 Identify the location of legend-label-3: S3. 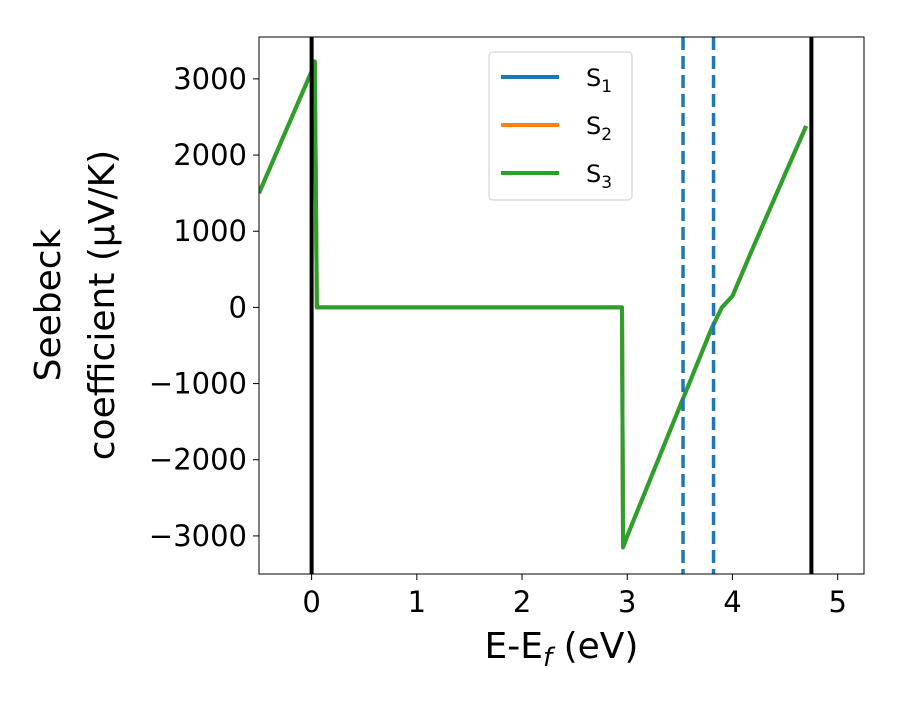
(599, 176).